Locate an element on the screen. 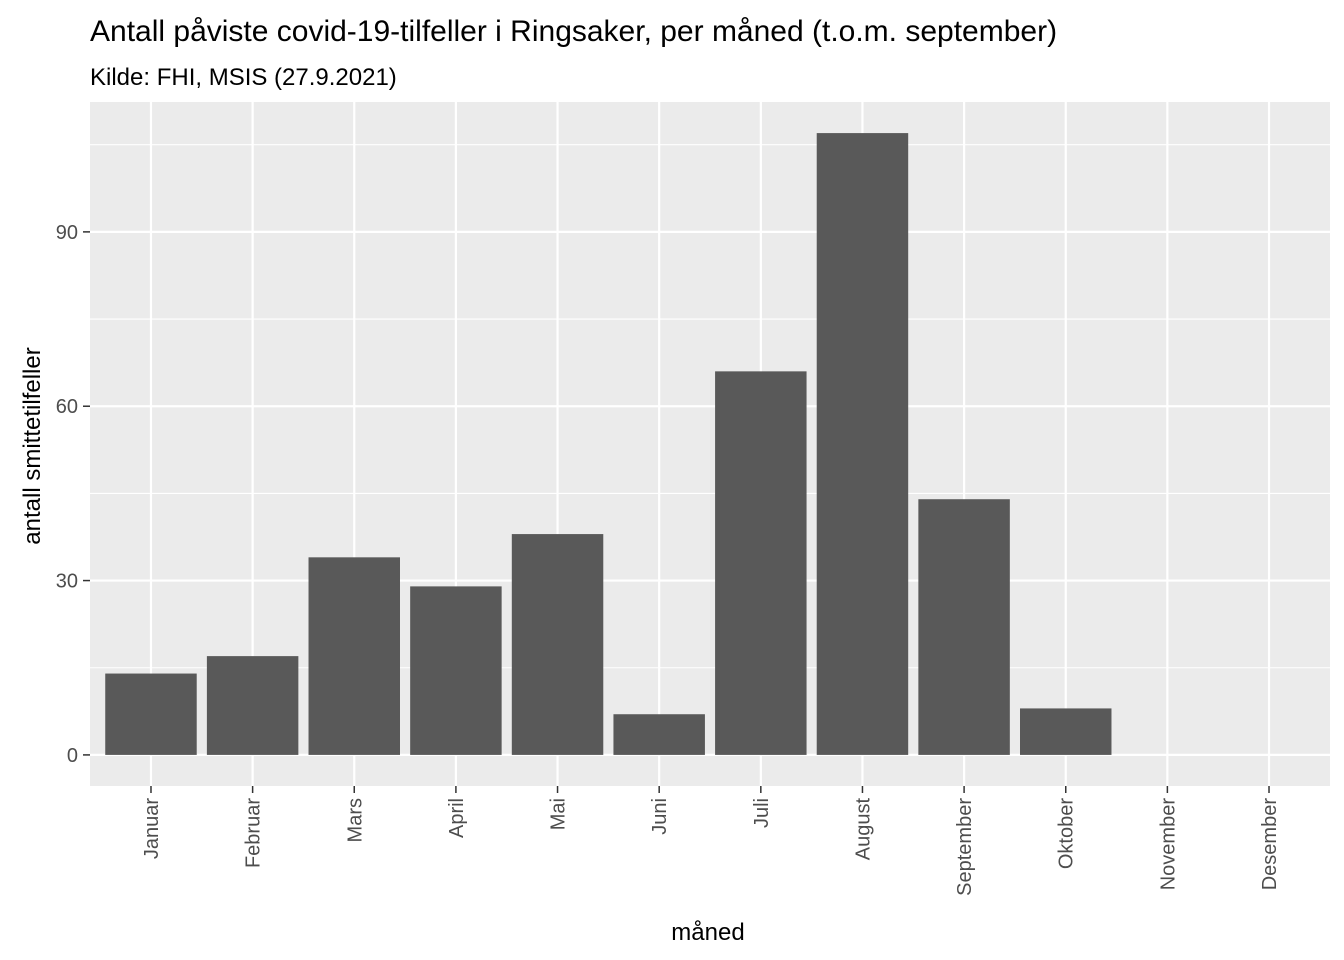 The image size is (1344, 960). bar-juli is located at coordinates (761, 563).